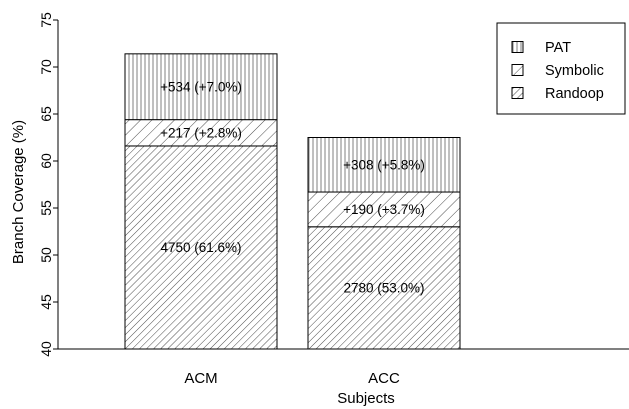 The image size is (629, 409). I want to click on bar-data-label: +190 (+3.7%), so click(384, 209).